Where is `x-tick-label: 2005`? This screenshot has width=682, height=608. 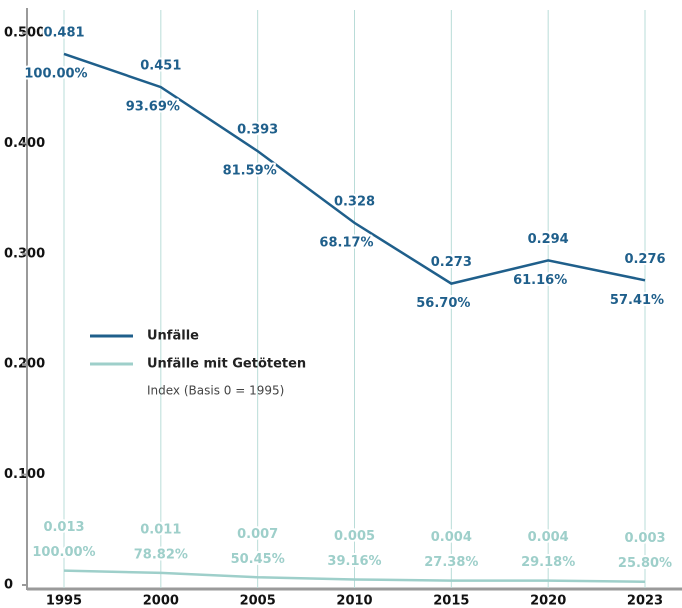 x-tick-label: 2005 is located at coordinates (258, 601).